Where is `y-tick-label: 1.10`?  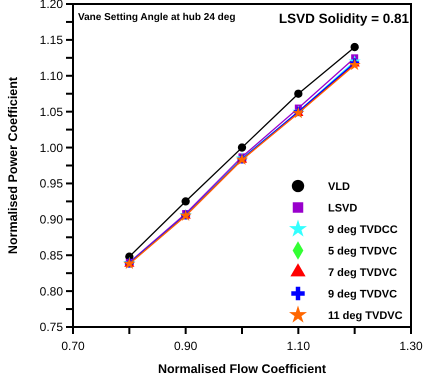
y-tick-label: 1.10 is located at coordinates (52, 75).